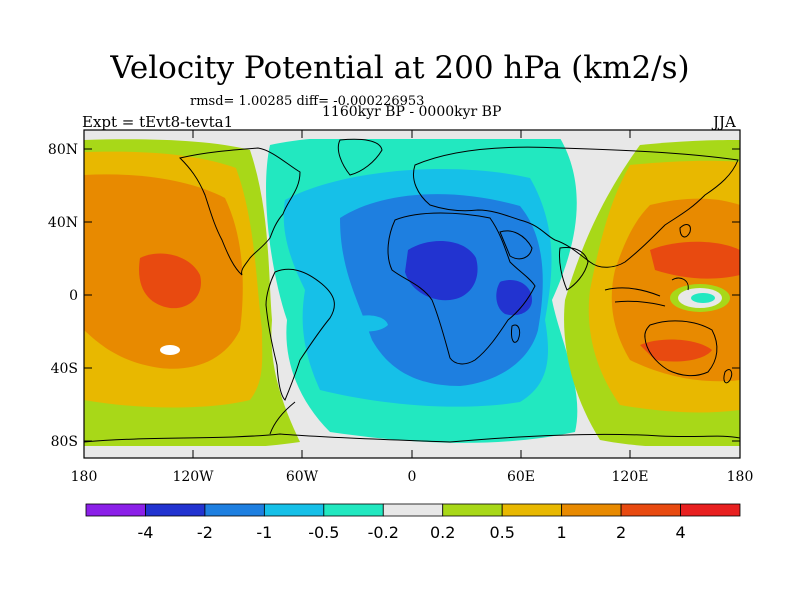  What do you see at coordinates (323, 532) in the screenshot?
I see `colorbar-label-3: -0.5` at bounding box center [323, 532].